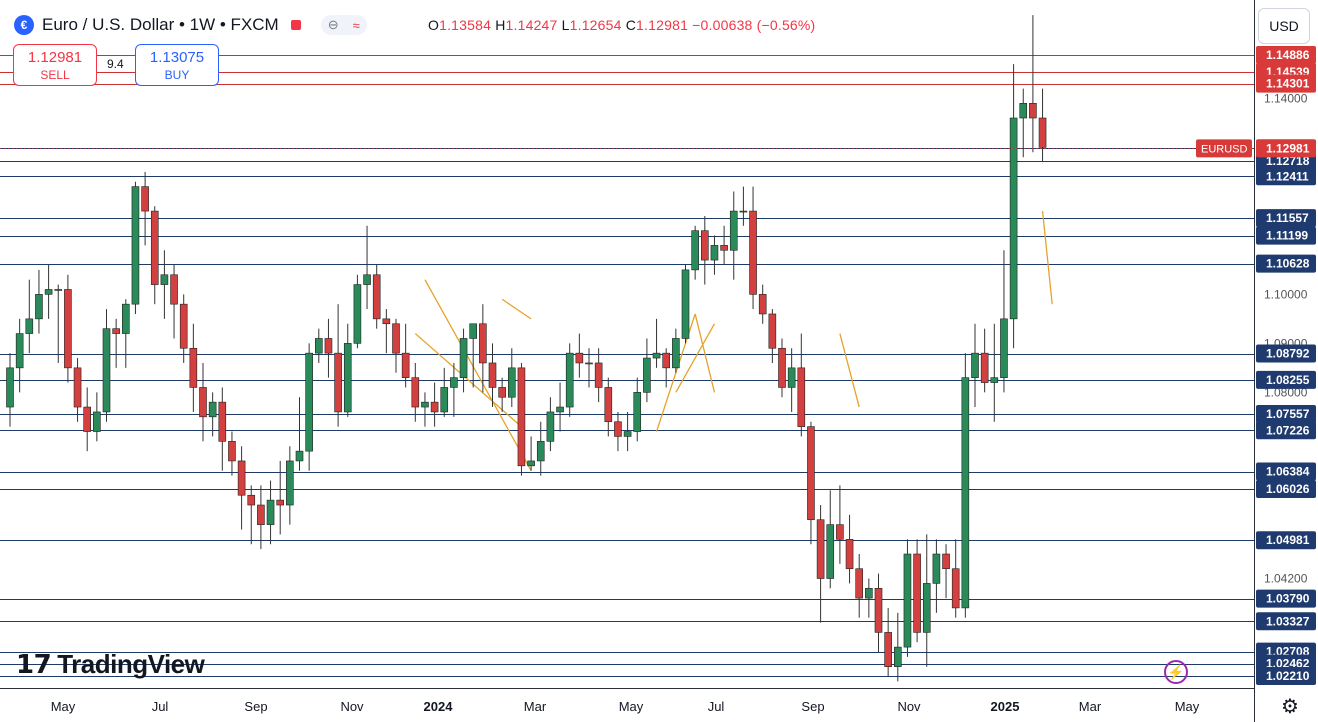 Image resolution: width=1318 pixels, height=722 pixels. I want to click on price-label-value: 1.08255, so click(1288, 380).